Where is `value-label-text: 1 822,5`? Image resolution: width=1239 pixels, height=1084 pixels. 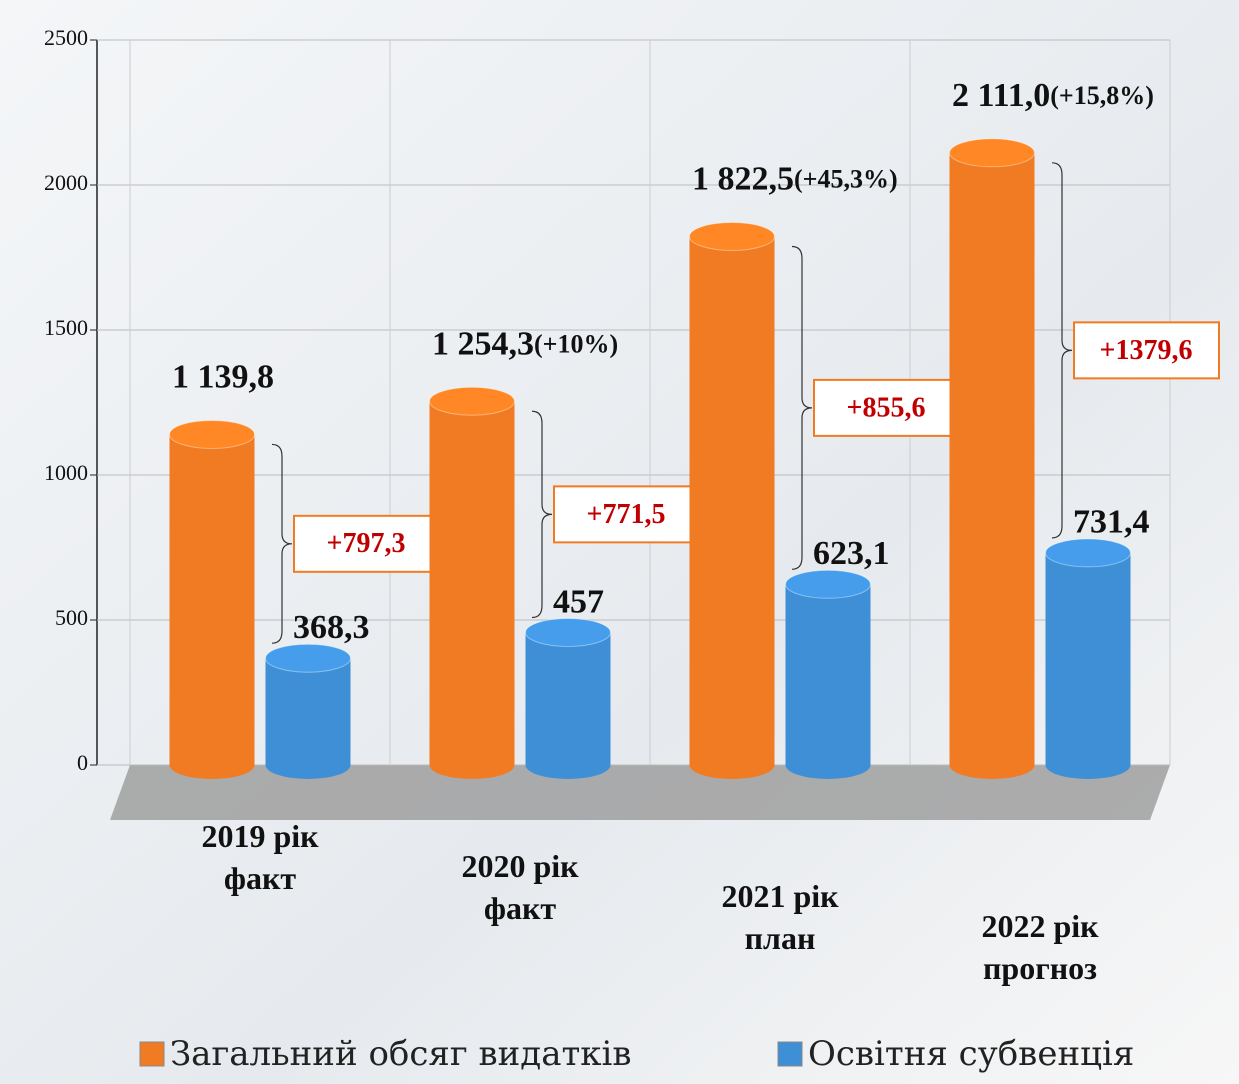
value-label-text: 1 822,5 is located at coordinates (743, 178).